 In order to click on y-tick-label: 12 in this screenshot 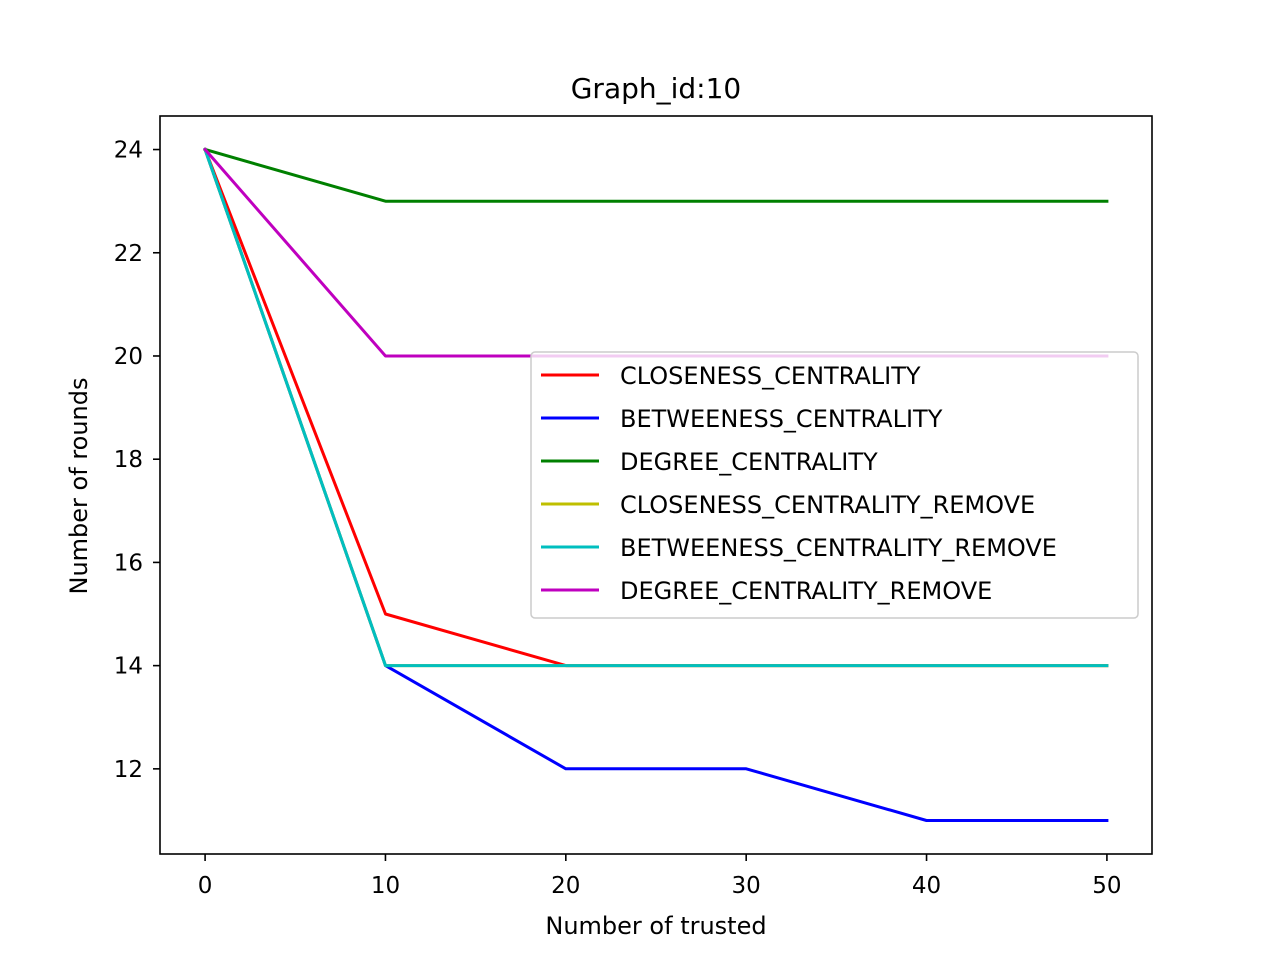, I will do `click(128, 770)`.